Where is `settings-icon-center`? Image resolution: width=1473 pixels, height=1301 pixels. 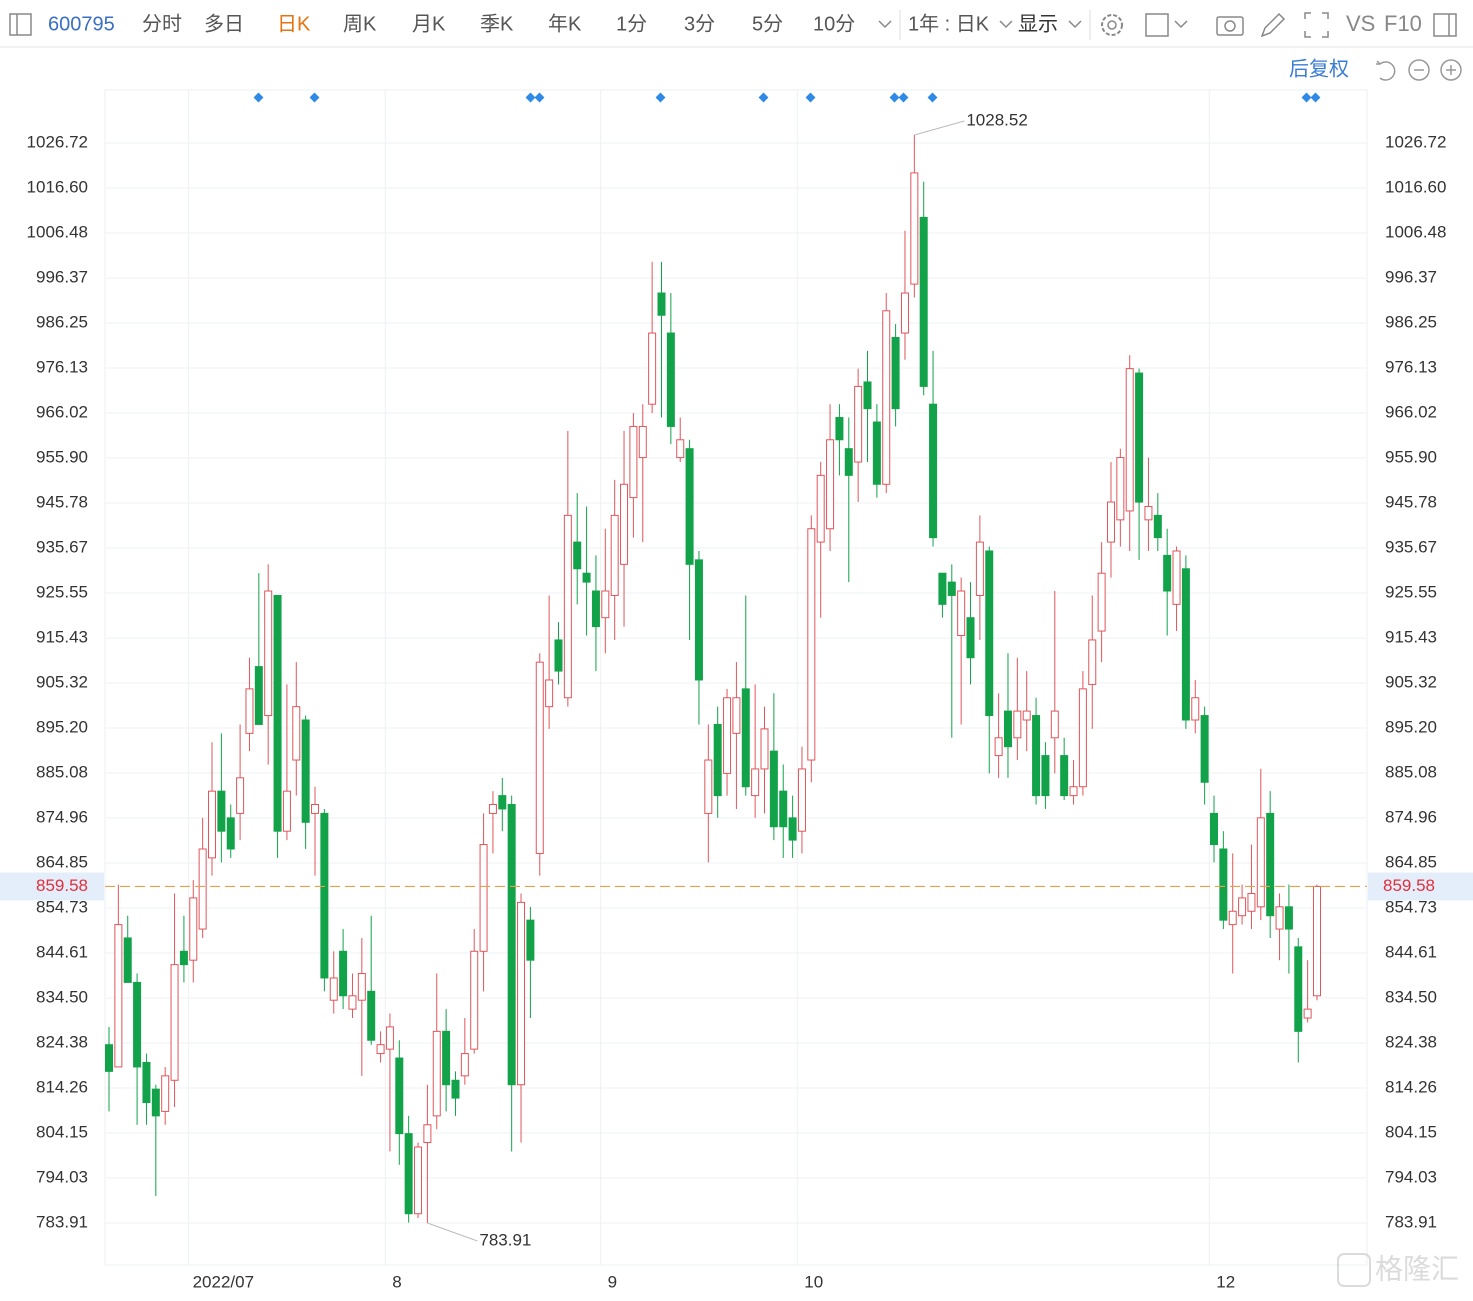
settings-icon-center is located at coordinates (1112, 25).